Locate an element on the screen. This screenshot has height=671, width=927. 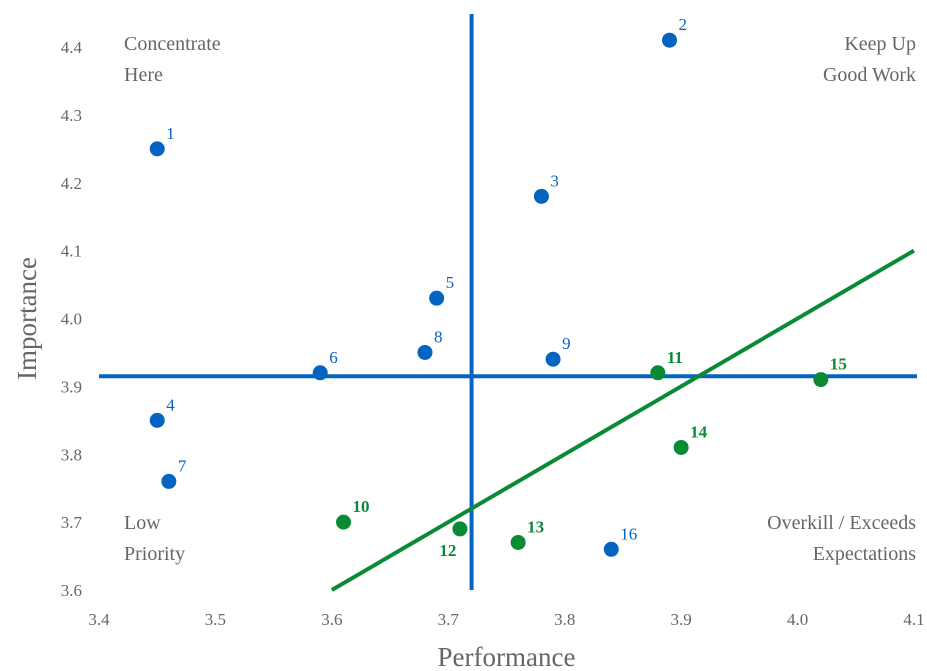
x-tick-label: 3.7 is located at coordinates (449, 619).